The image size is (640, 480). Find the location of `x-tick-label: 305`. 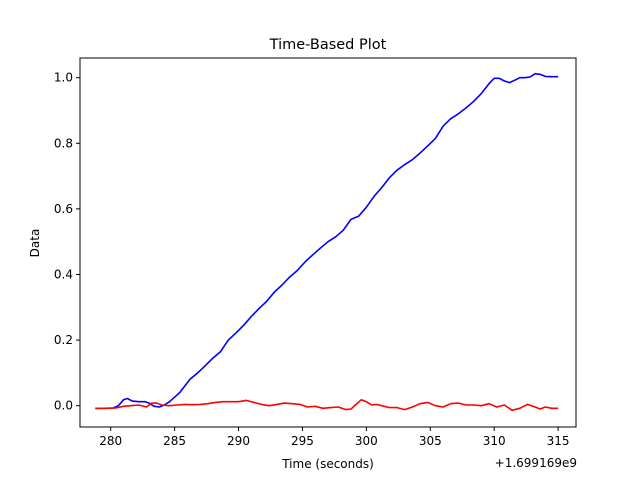

x-tick-label: 305 is located at coordinates (430, 441).